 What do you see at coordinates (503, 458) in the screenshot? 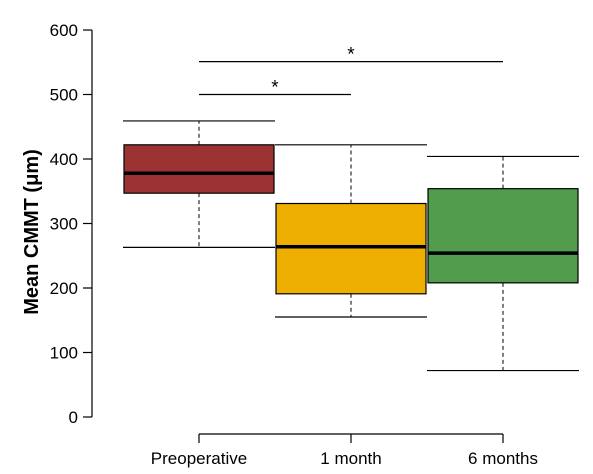
I see `x-tick-label: 6 months` at bounding box center [503, 458].